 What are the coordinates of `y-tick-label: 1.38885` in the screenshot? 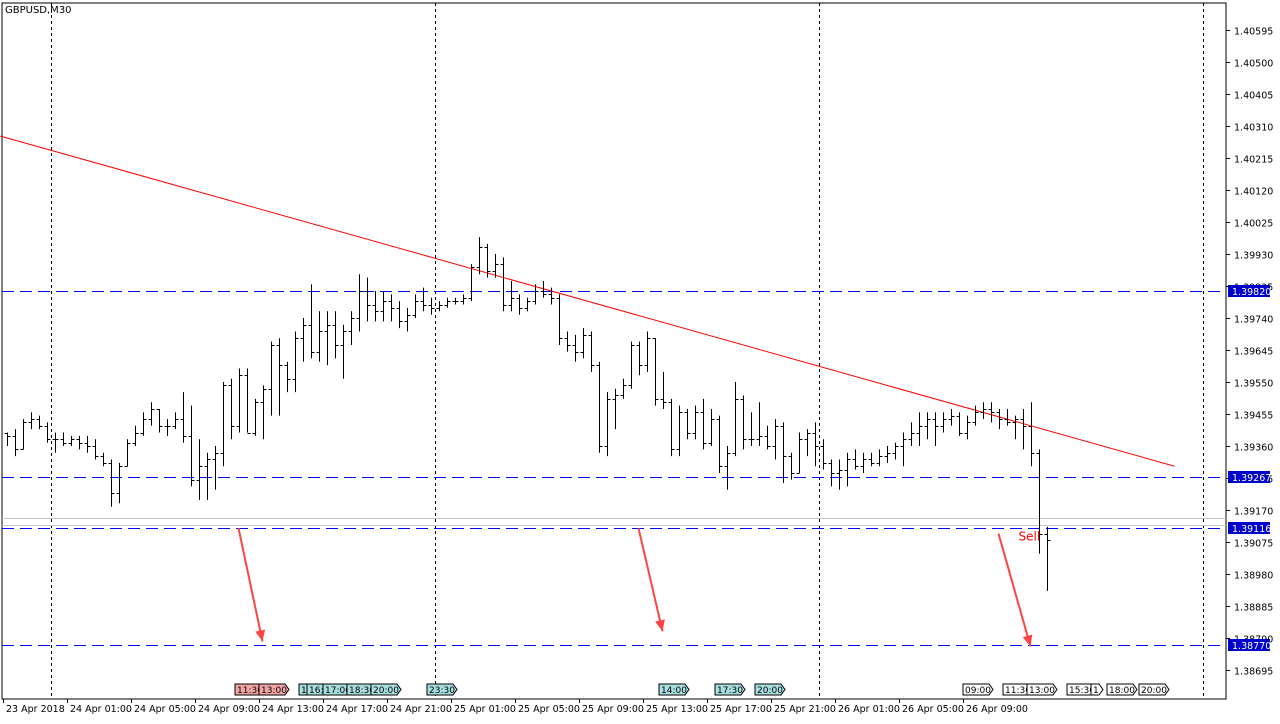 It's located at (1253, 608).